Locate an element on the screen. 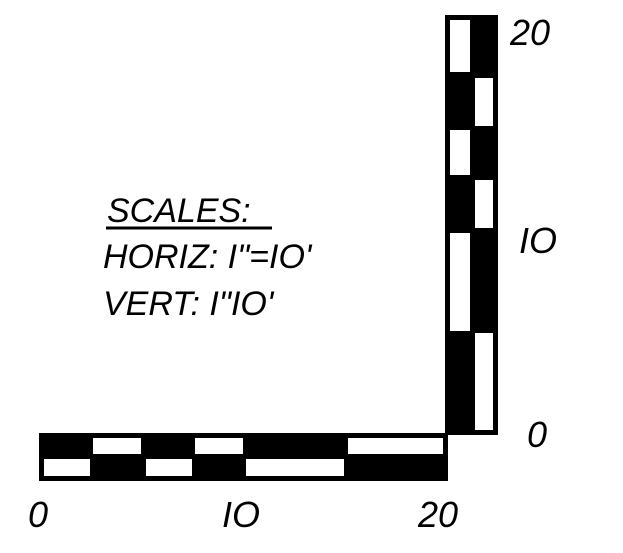 This screenshot has height=553, width=623. legend-title: SCALES: is located at coordinates (179, 211).